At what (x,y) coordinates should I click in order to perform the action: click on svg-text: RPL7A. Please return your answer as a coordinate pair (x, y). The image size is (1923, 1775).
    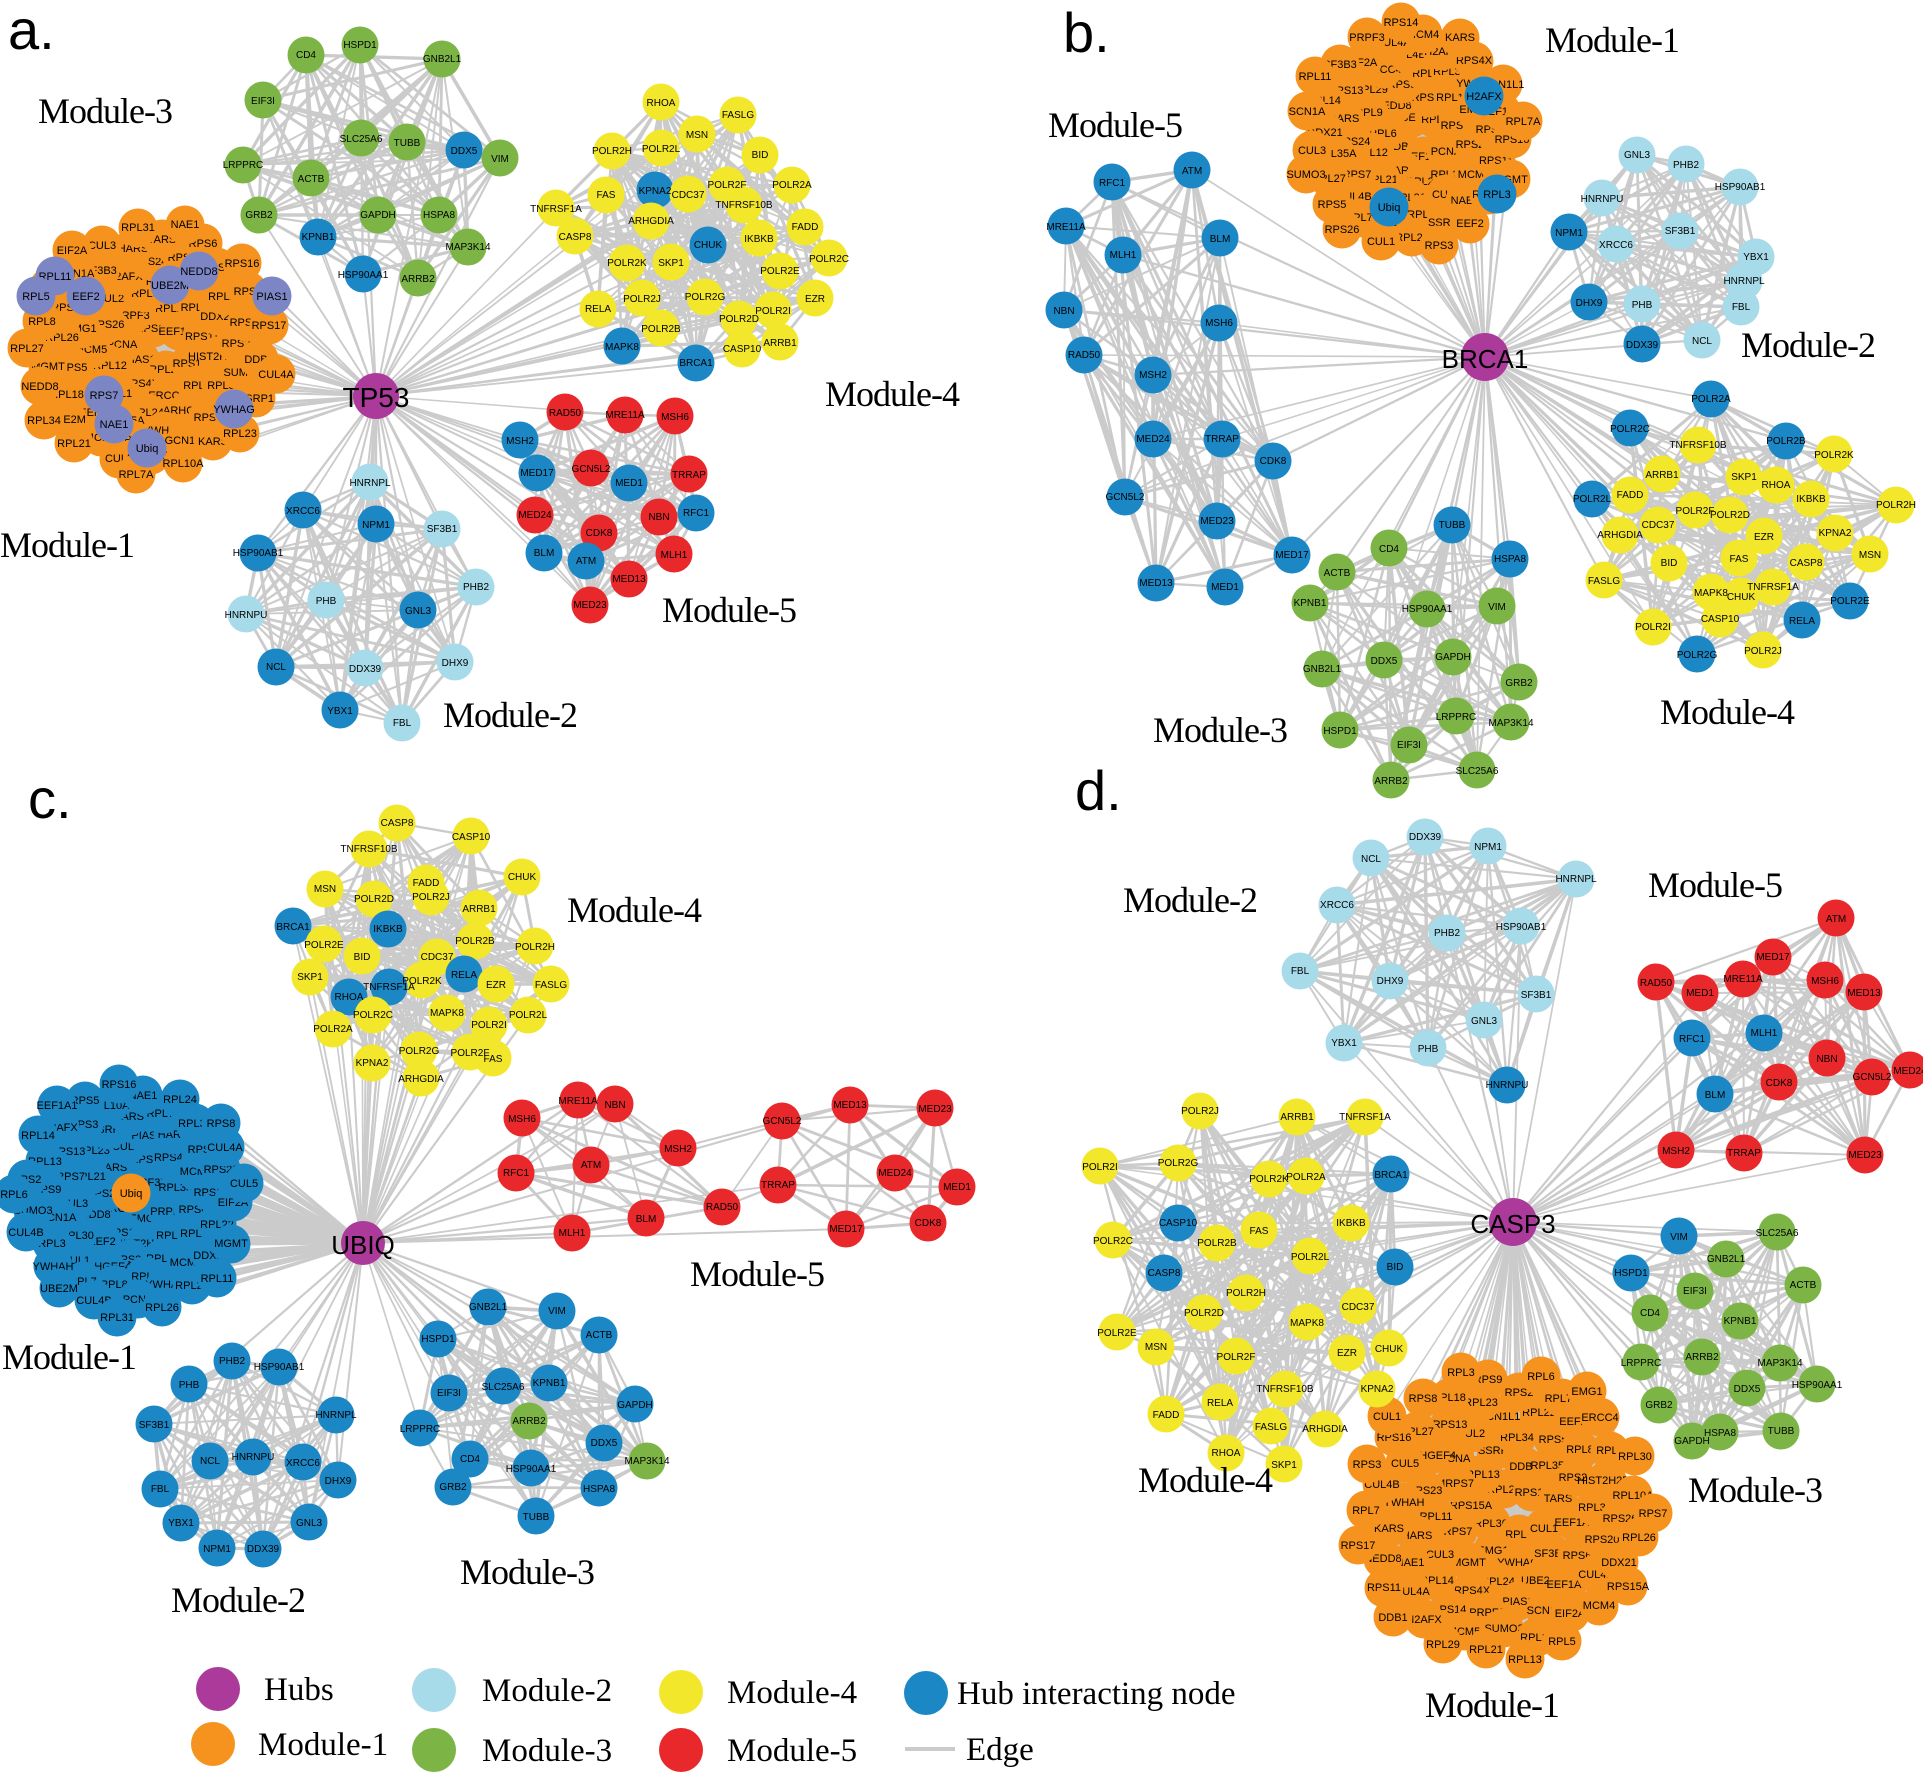
    Looking at the image, I should click on (137, 475).